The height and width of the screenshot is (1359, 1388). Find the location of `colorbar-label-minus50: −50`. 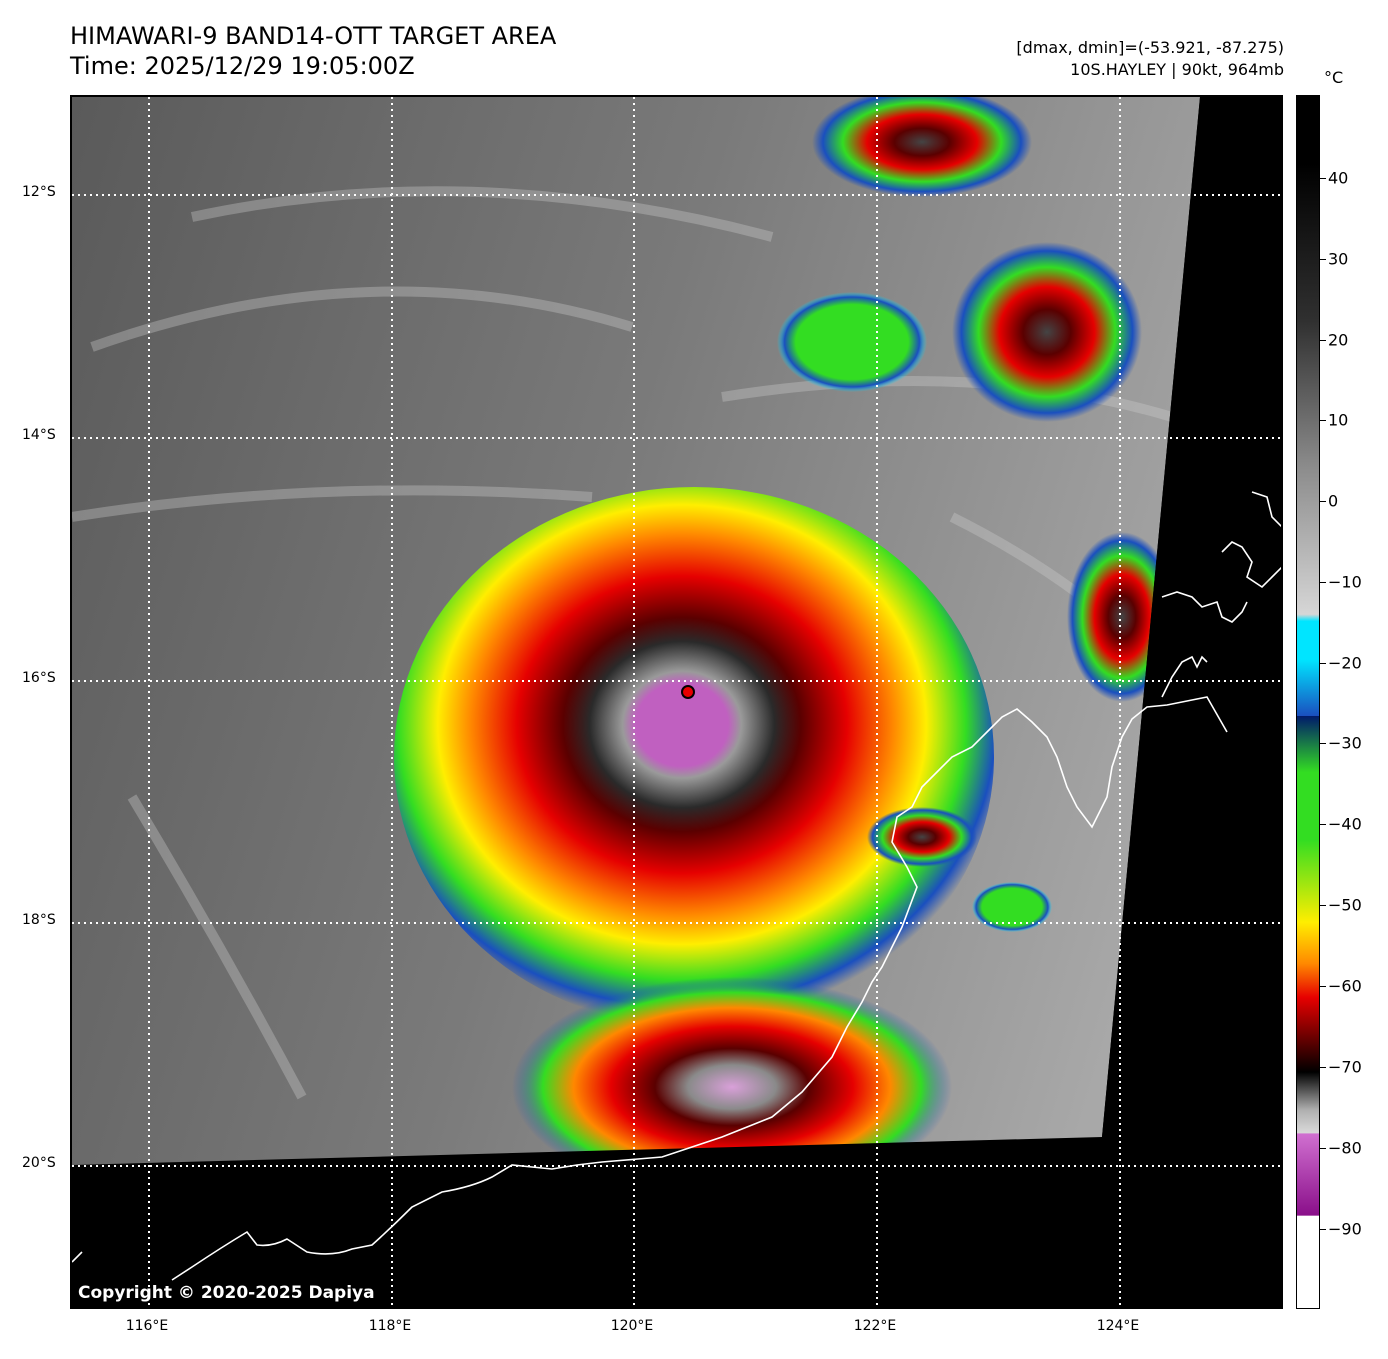

colorbar-label-minus50: −50 is located at coordinates (1345, 905).